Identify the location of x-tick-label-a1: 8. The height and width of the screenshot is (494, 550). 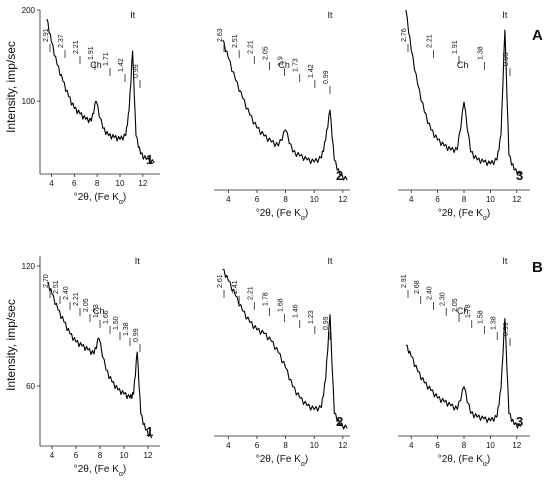
(97, 183).